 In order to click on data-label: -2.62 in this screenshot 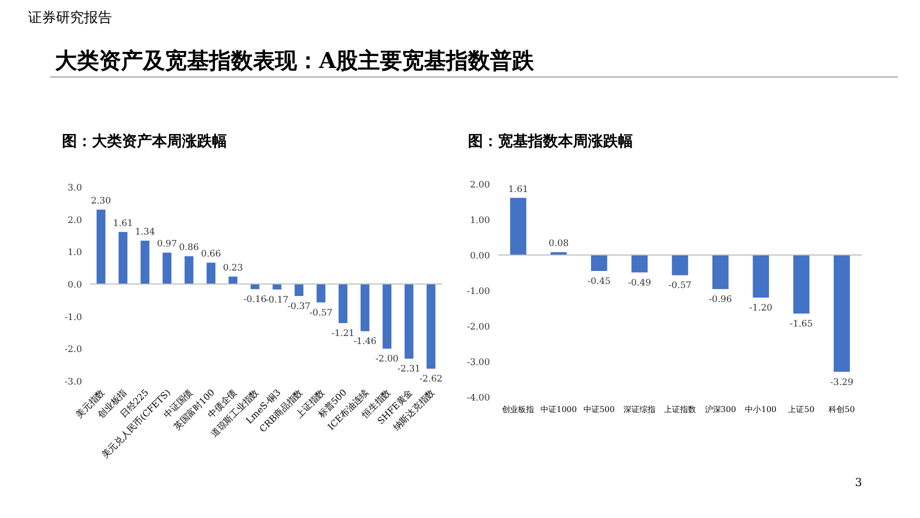, I will do `click(431, 379)`.